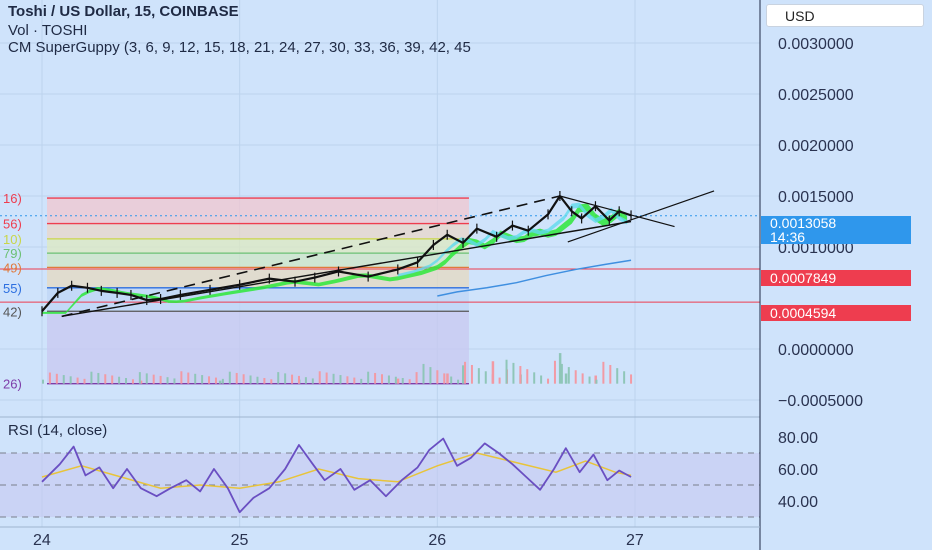 The image size is (932, 550). Describe the element at coordinates (336, 475) in the screenshot. I see `rsi-line` at that location.